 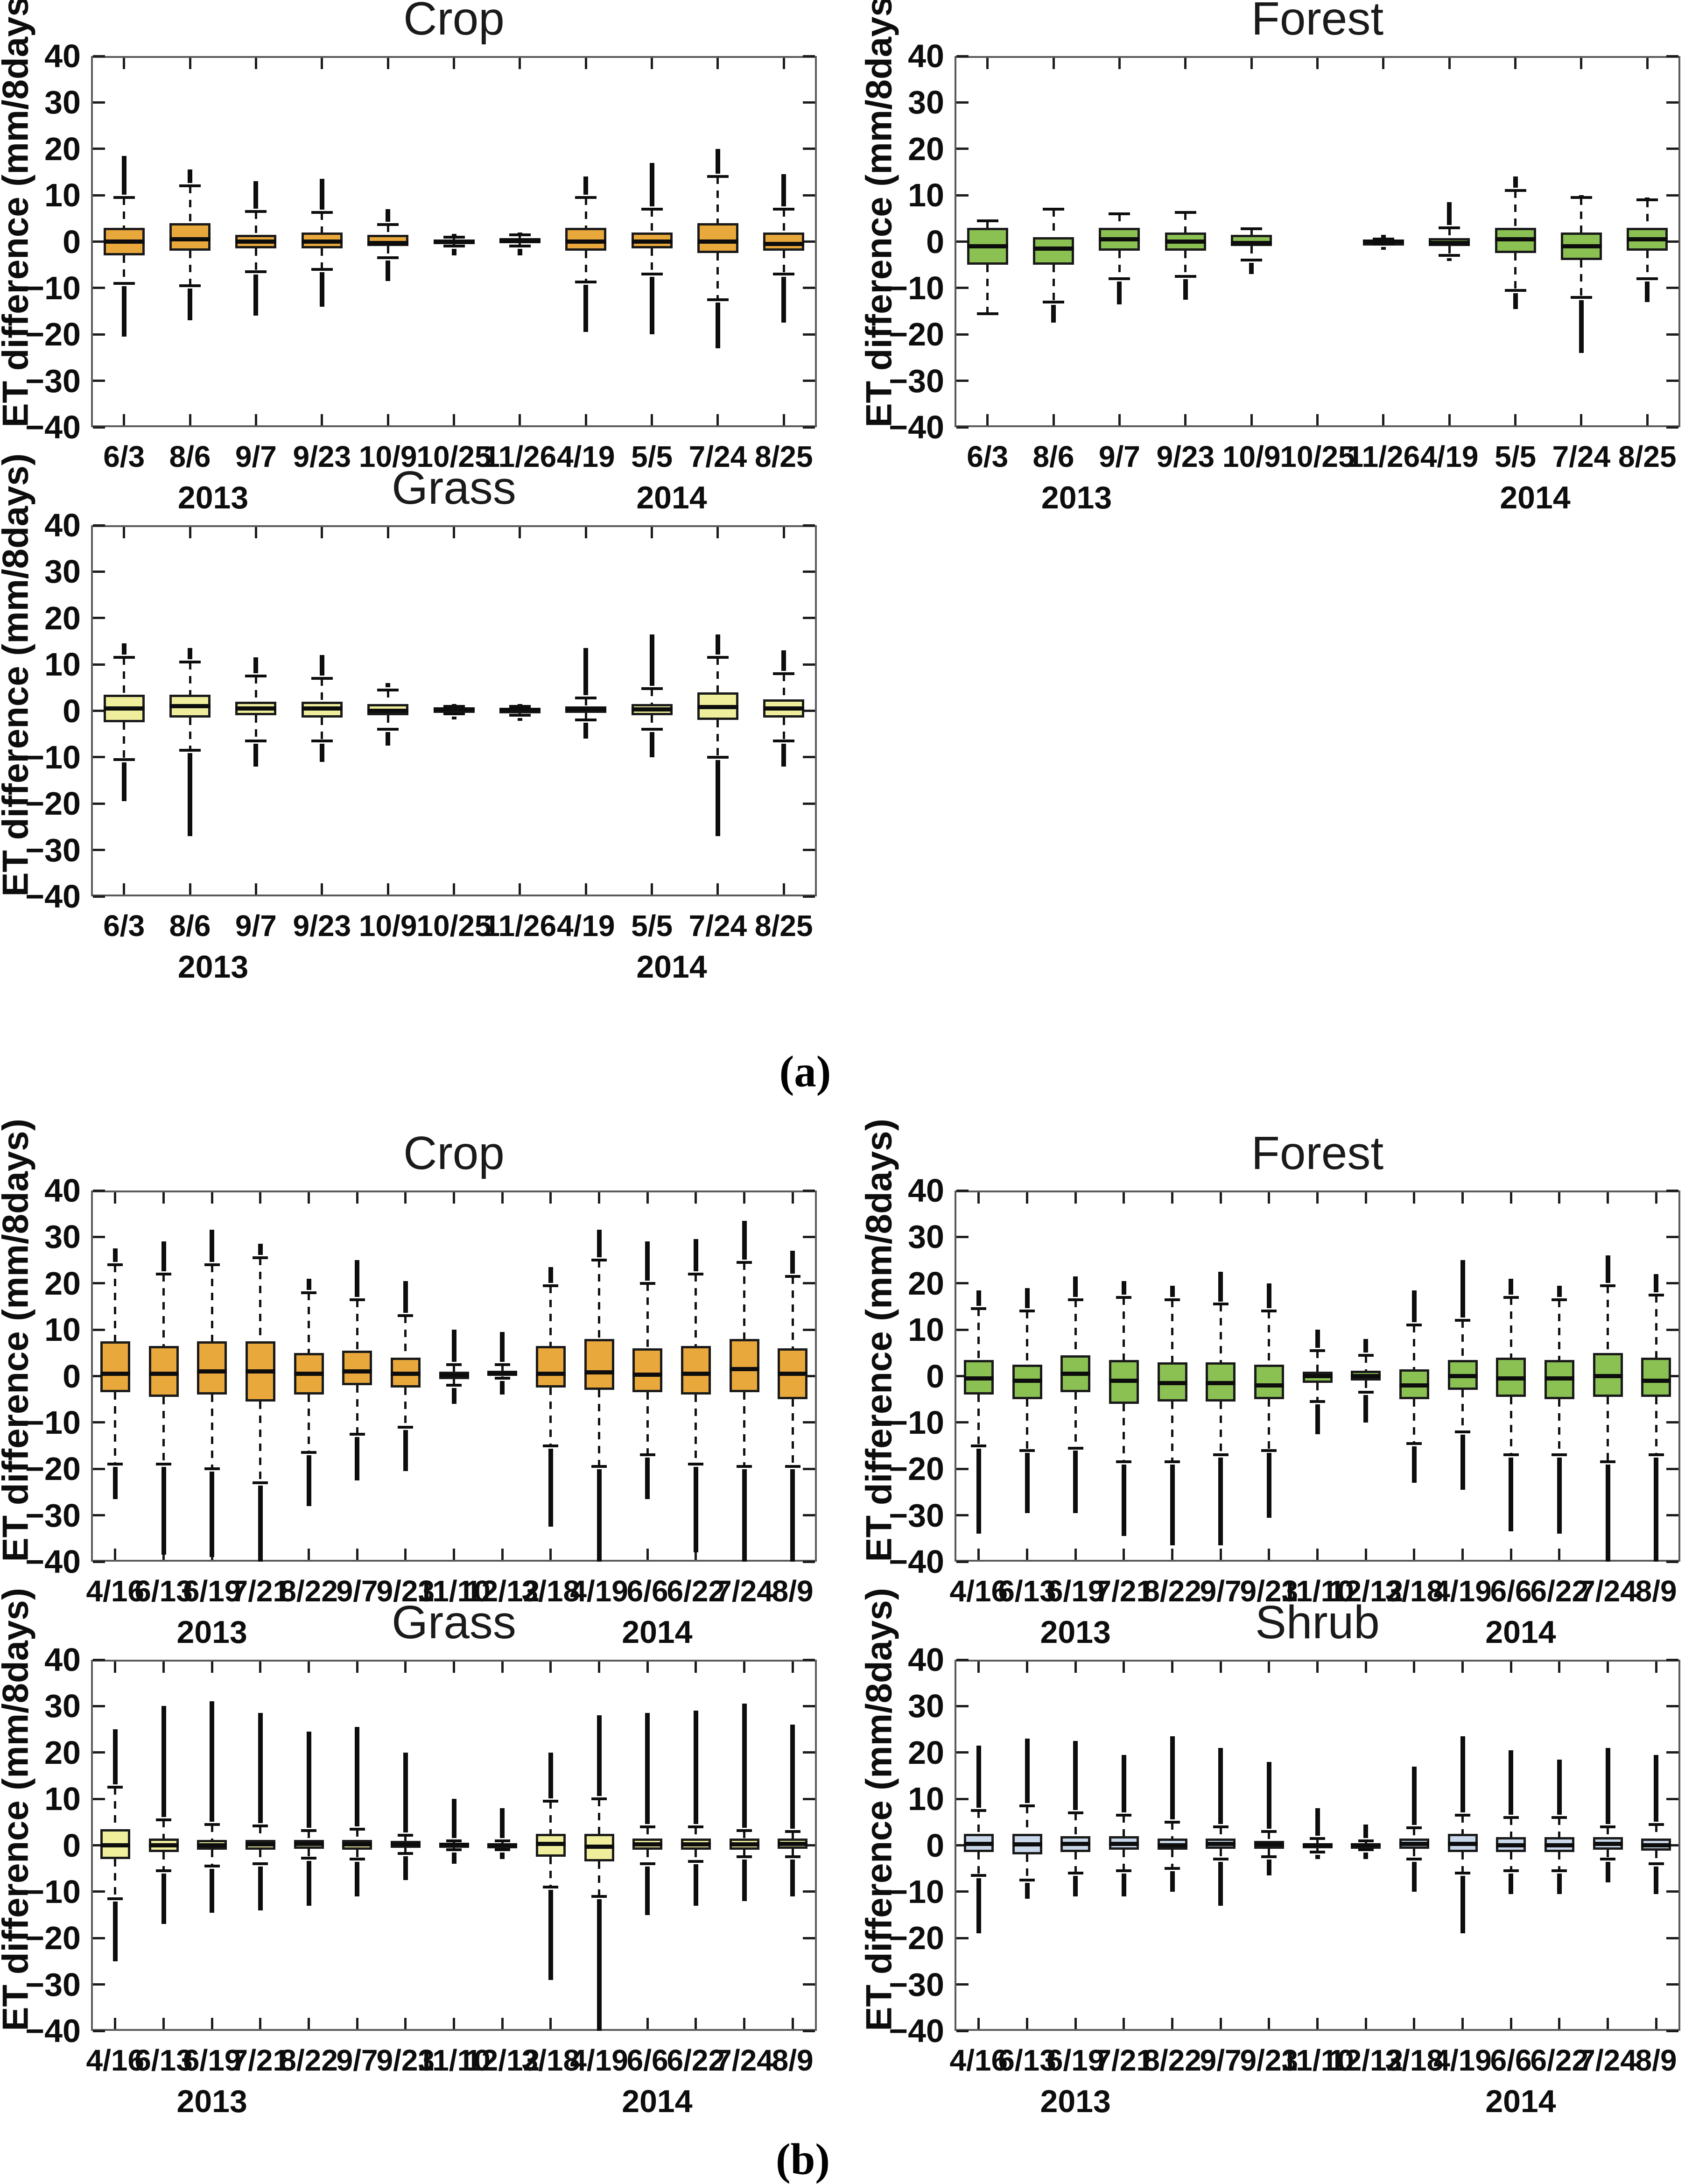 I want to click on year-label: 2014, so click(x=657, y=1632).